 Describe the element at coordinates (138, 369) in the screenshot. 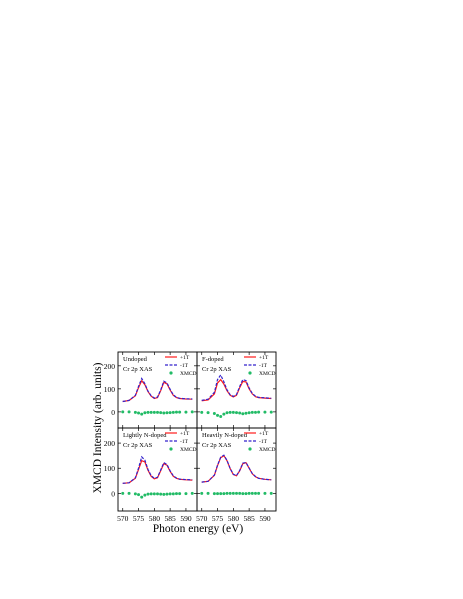

I see `panel-edge-label: Cr 2p XAS` at that location.